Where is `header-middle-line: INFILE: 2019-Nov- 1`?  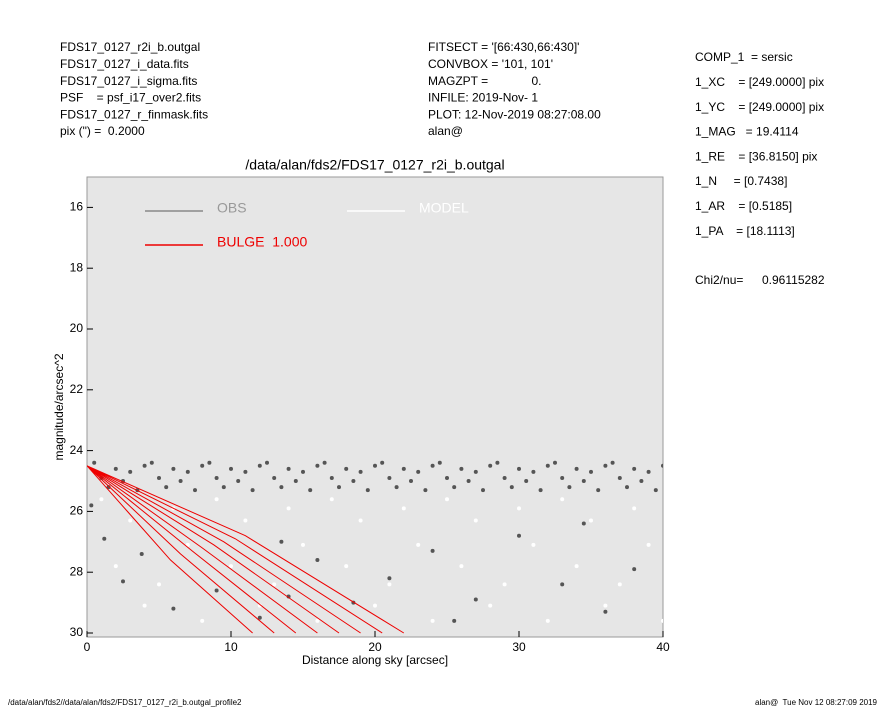
header-middle-line: INFILE: 2019-Nov- 1 is located at coordinates (483, 98).